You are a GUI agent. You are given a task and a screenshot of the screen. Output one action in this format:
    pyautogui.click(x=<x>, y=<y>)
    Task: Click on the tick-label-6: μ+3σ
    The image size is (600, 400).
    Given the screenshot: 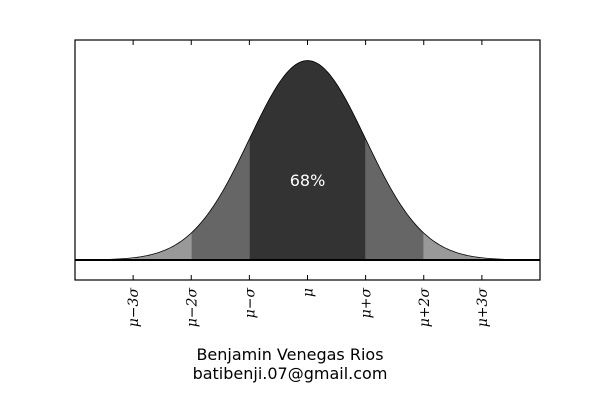 What is the action you would take?
    pyautogui.click(x=483, y=308)
    